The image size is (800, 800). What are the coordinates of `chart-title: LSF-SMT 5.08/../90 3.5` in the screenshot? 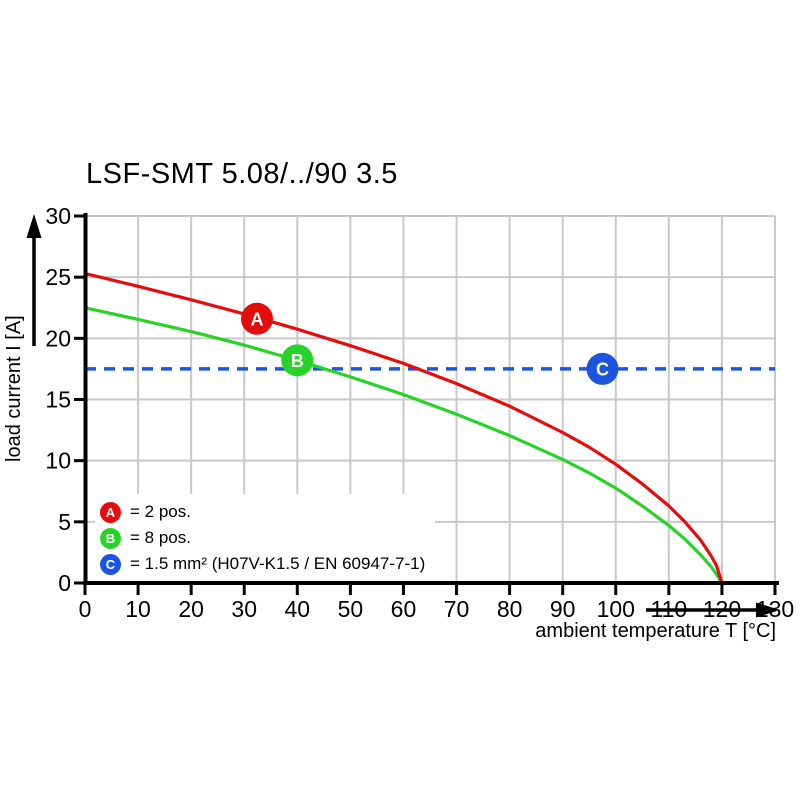 It's located at (242, 174).